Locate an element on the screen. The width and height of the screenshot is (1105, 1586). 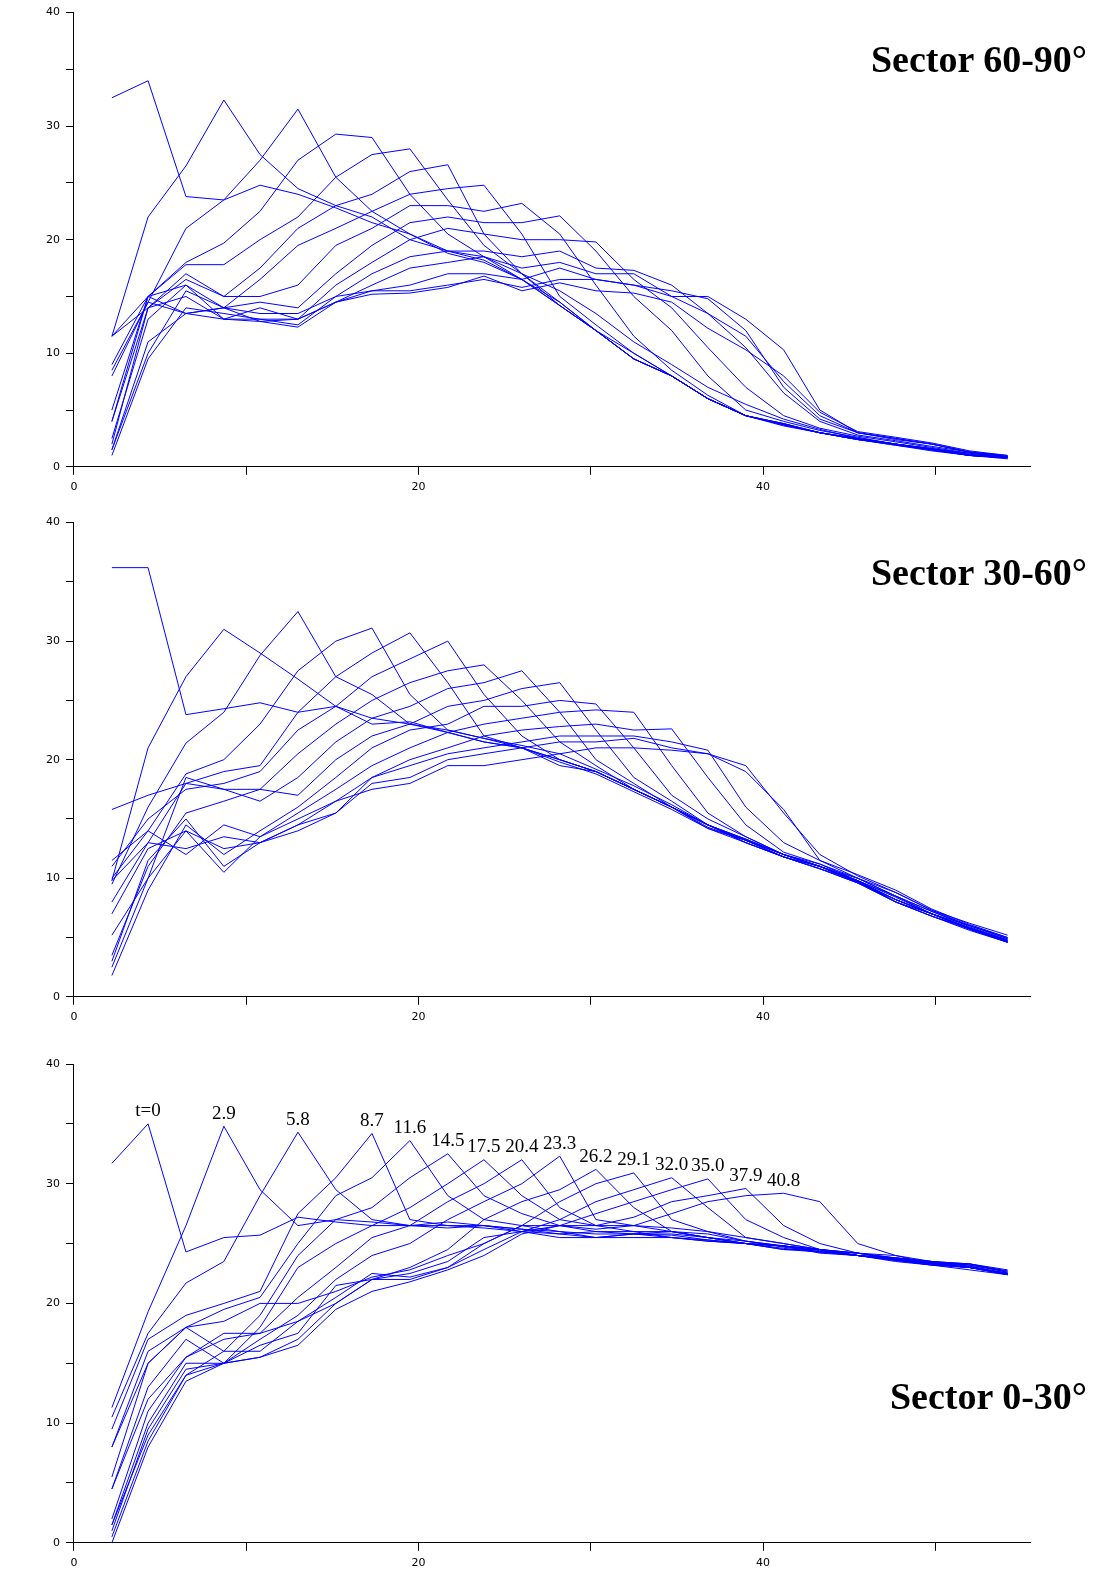
text: Sector 0-30° is located at coordinates (988, 1395).